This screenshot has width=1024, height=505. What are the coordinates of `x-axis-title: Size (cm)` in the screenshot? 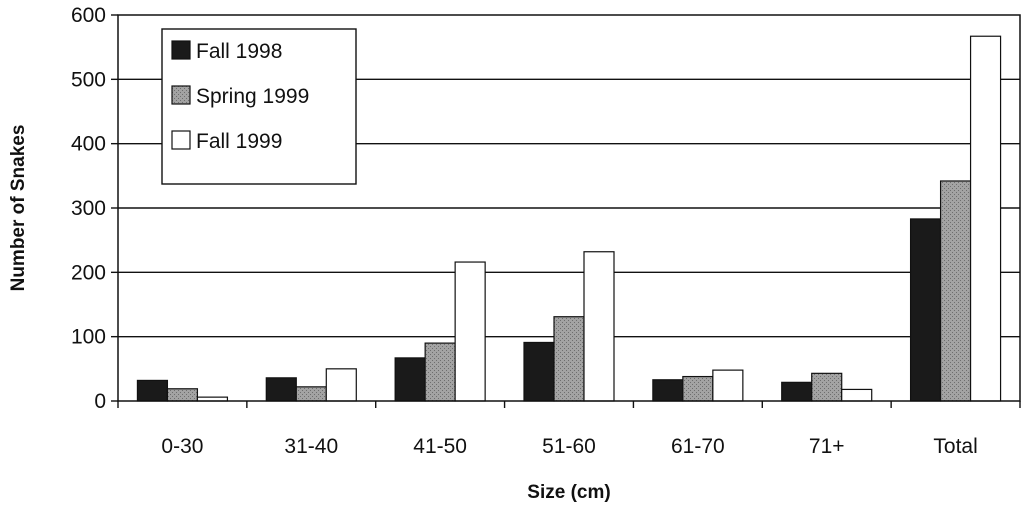 It's located at (568, 492).